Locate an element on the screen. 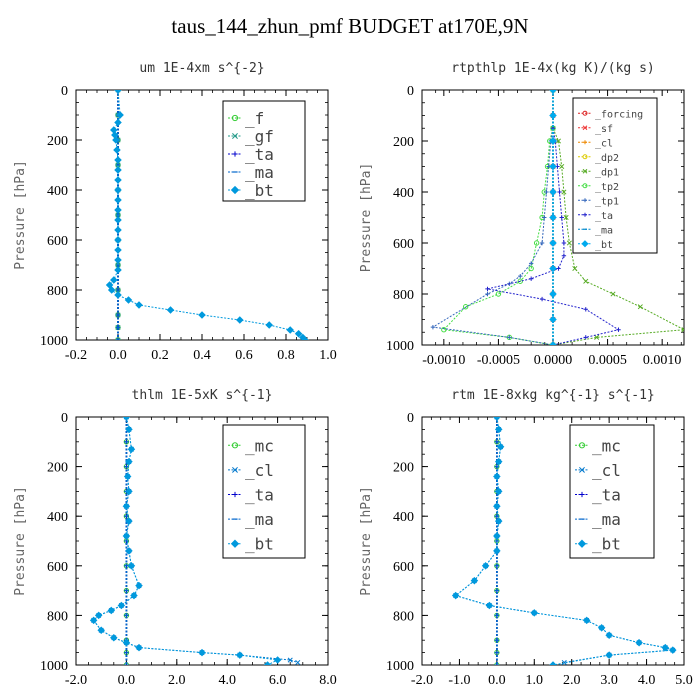 This screenshot has width=700, height=700. panel-title: um 1E-4xm s^{-2} is located at coordinates (201, 68).